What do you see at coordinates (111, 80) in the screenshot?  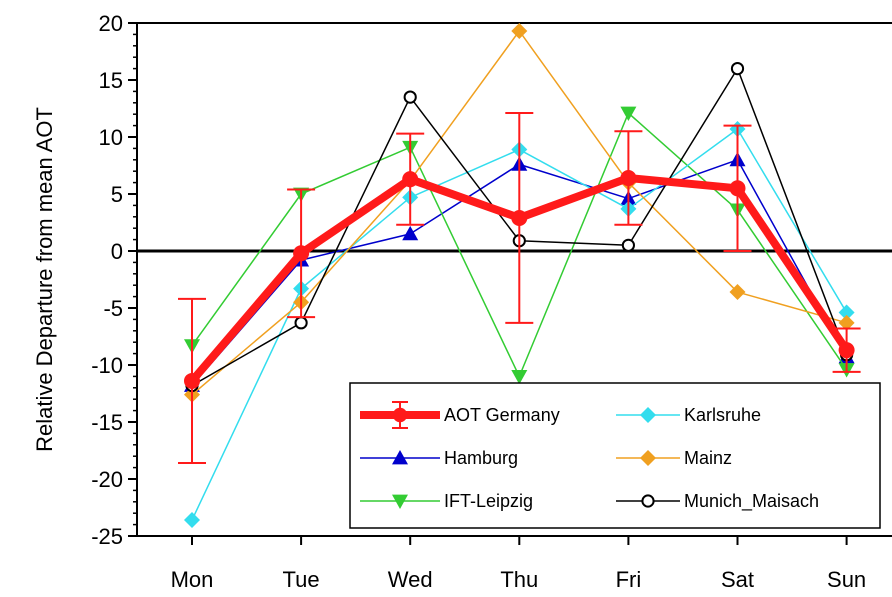 I see `y-tick-label: 15` at bounding box center [111, 80].